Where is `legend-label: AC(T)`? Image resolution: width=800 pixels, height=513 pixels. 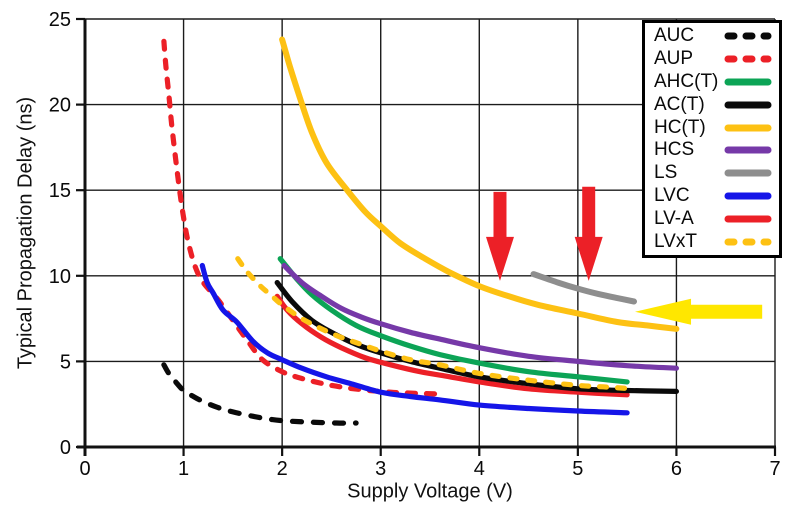 legend-label: AC(T) is located at coordinates (679, 104).